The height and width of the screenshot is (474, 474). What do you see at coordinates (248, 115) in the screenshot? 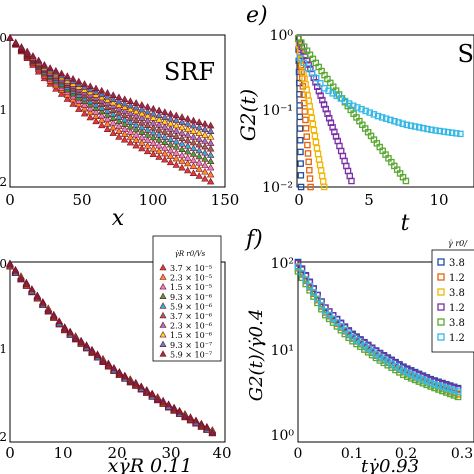
I see `tr-ylabel: G2(t)` at bounding box center [248, 115].